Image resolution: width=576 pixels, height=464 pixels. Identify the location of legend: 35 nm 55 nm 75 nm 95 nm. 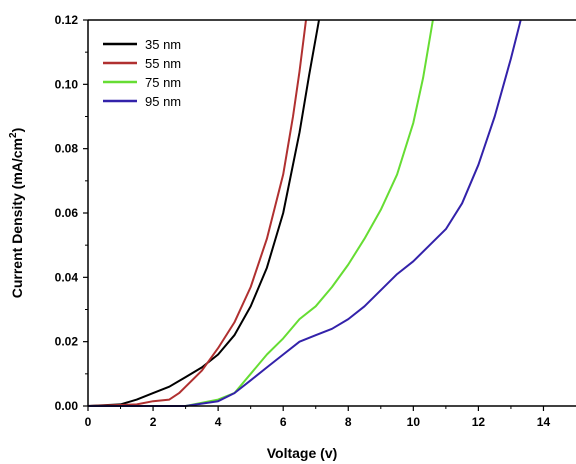
(142, 73).